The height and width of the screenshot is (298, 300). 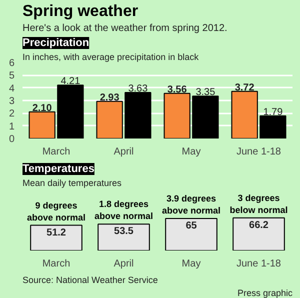 What do you see at coordinates (90, 280) in the screenshot?
I see `source-note: Source: National Weather Service` at bounding box center [90, 280].